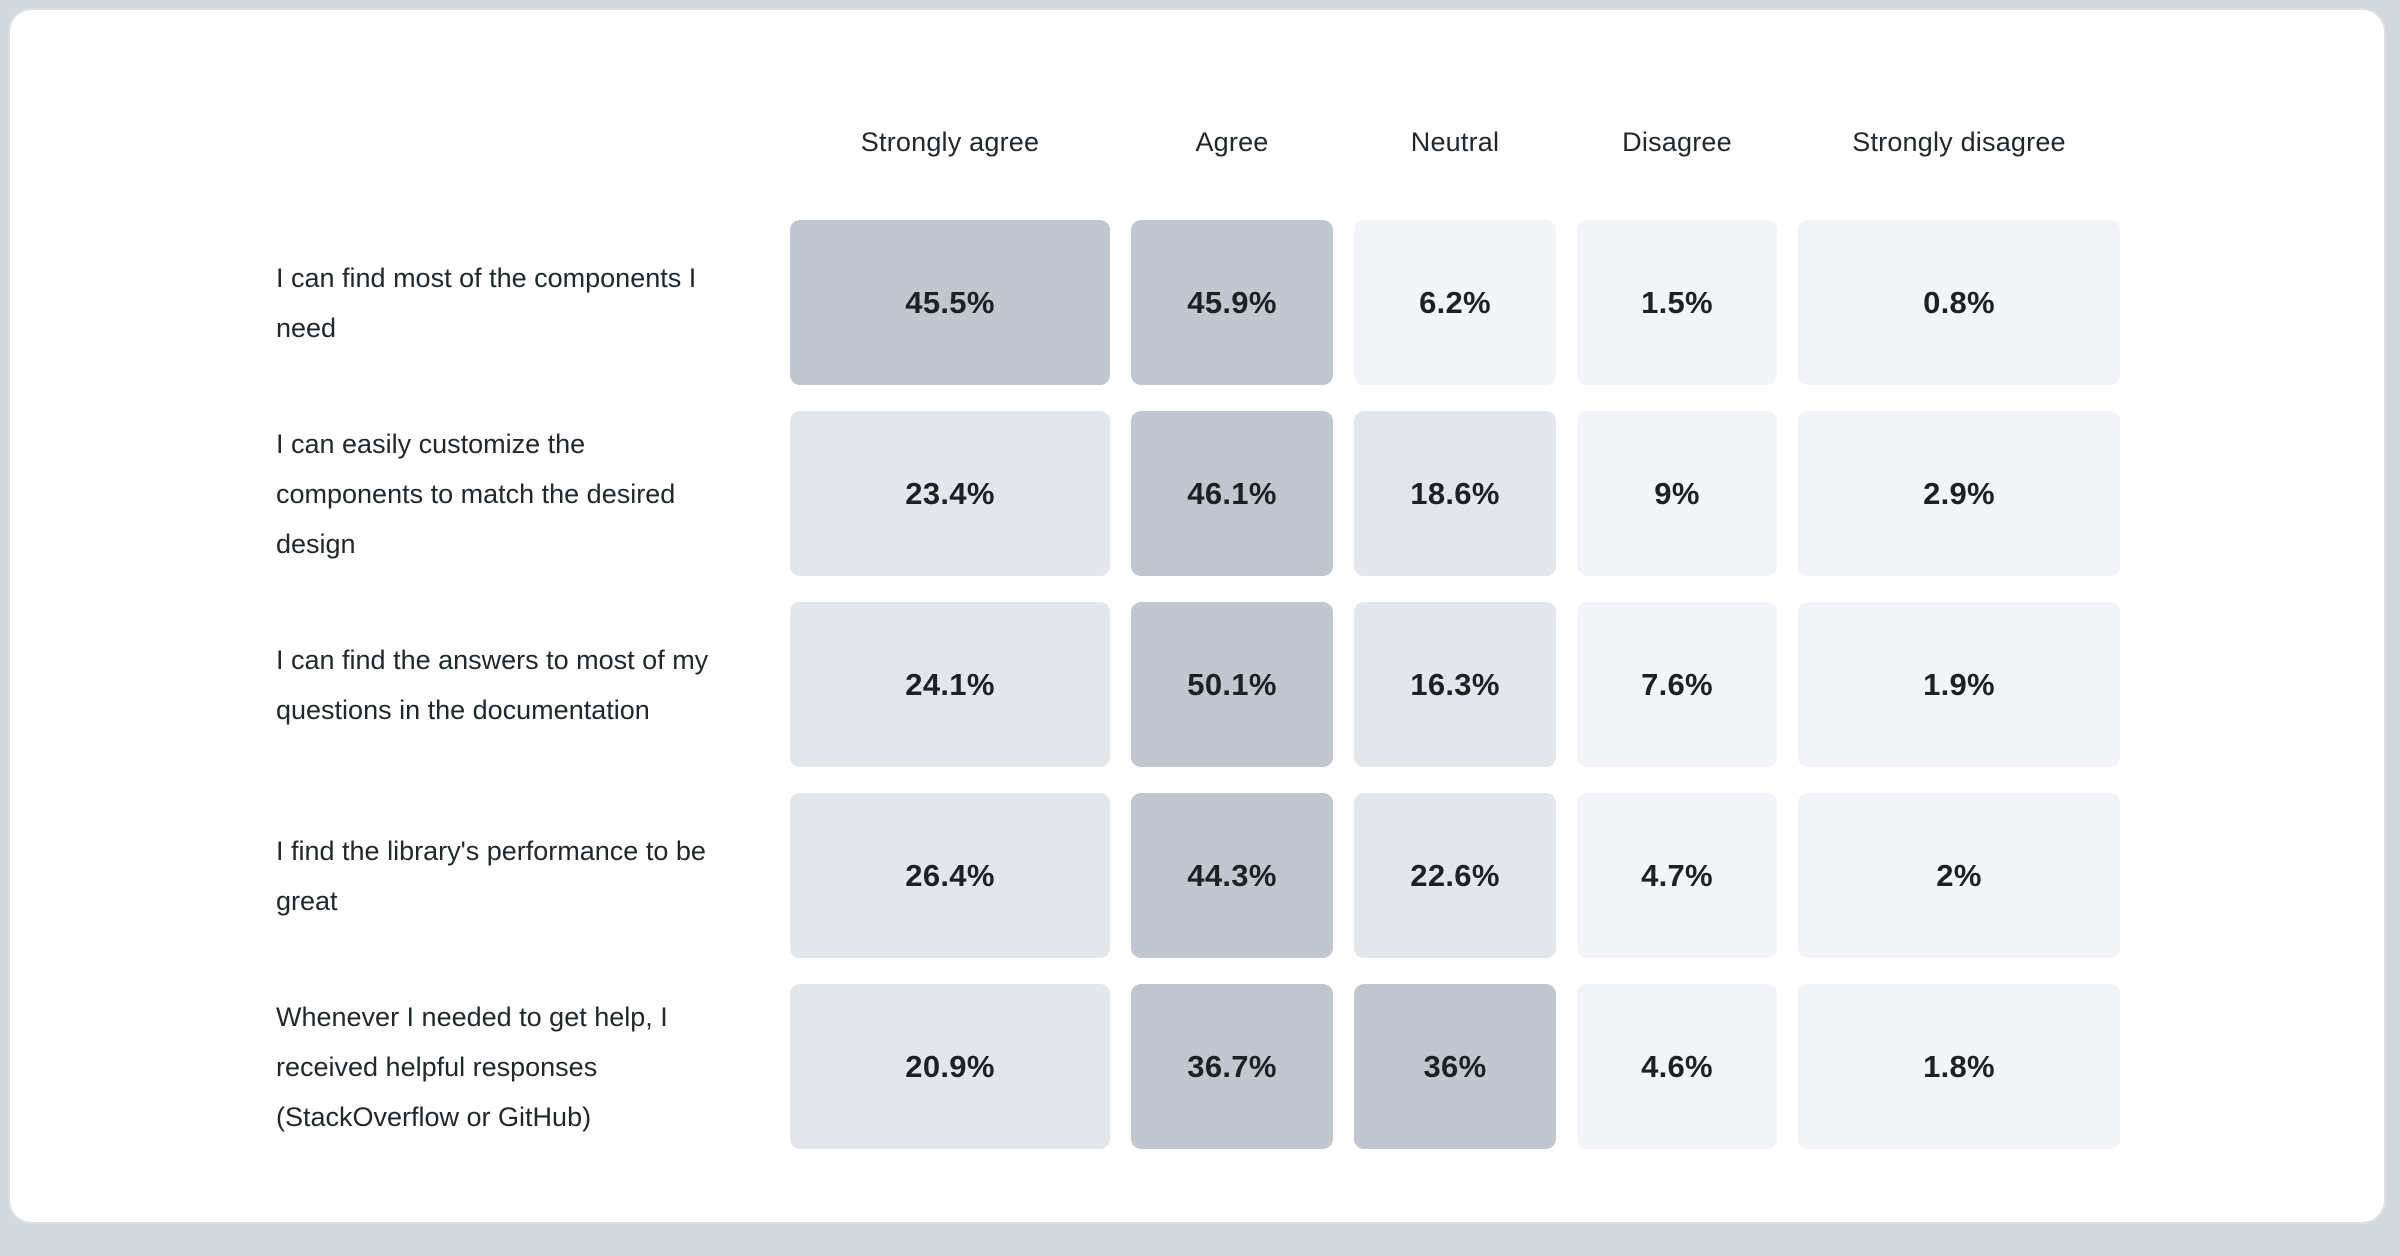 The height and width of the screenshot is (1256, 2400). Describe the element at coordinates (950, 493) in the screenshot. I see `heatmap-cell: 23.4%` at that location.